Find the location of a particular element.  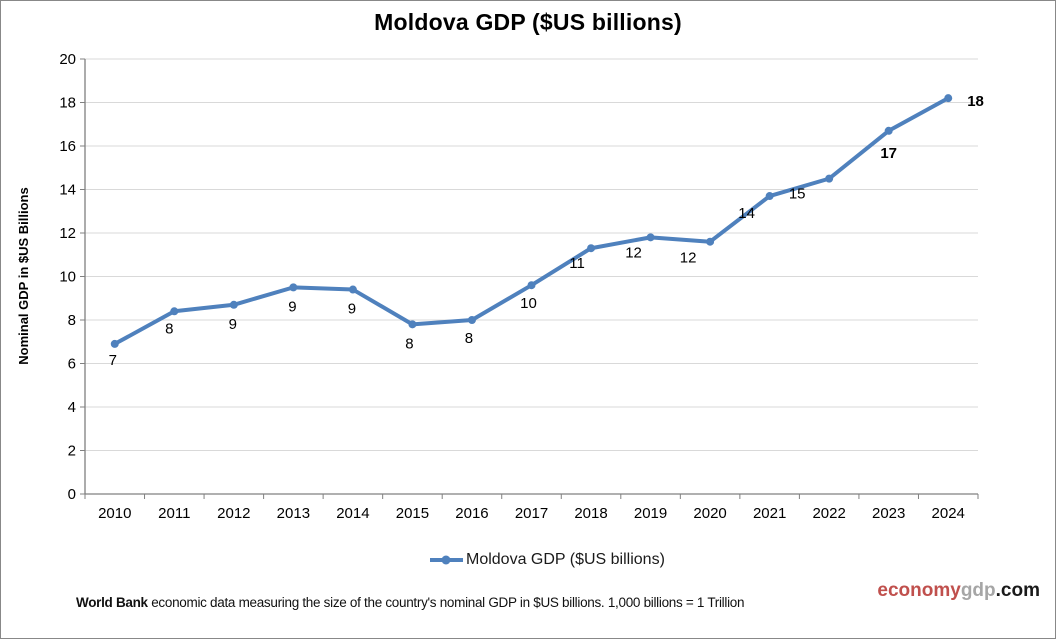

data-point-label: 14 is located at coordinates (746, 213).